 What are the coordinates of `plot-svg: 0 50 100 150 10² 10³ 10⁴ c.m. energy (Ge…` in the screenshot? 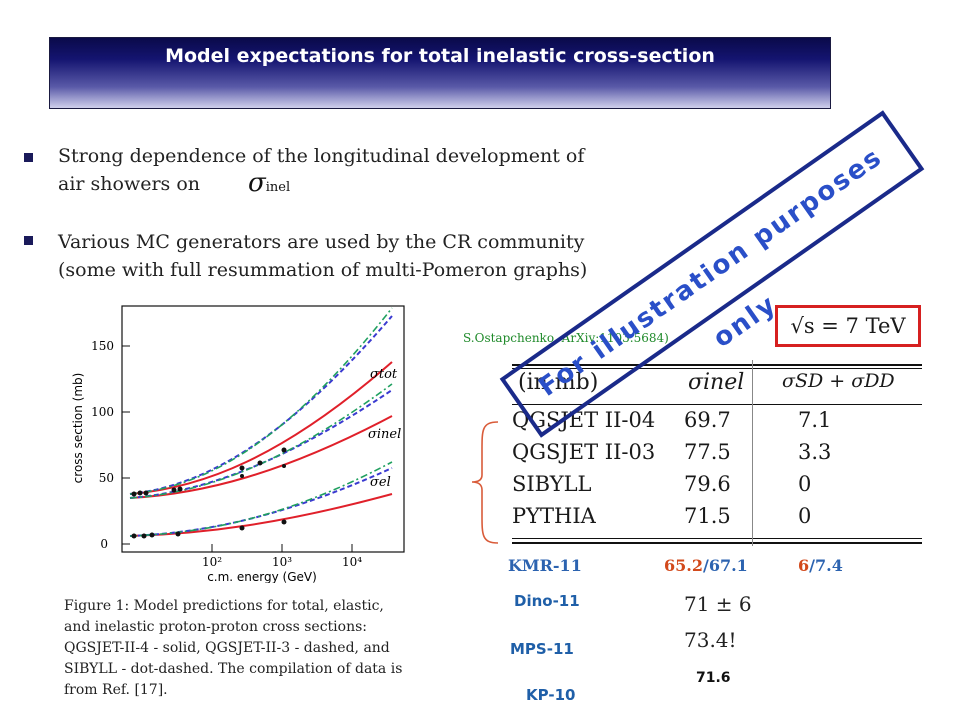 It's located at (238, 444).